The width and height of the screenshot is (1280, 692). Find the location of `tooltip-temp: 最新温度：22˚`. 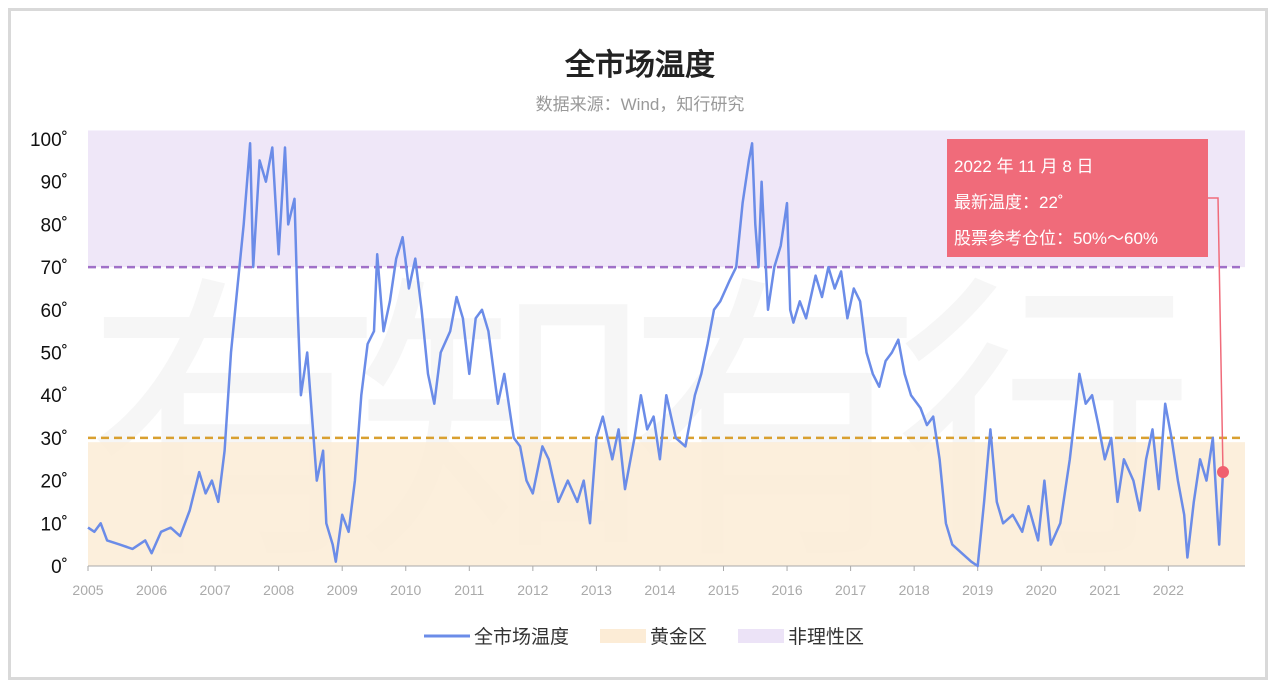

tooltip-temp: 最新温度：22˚ is located at coordinates (1009, 202).